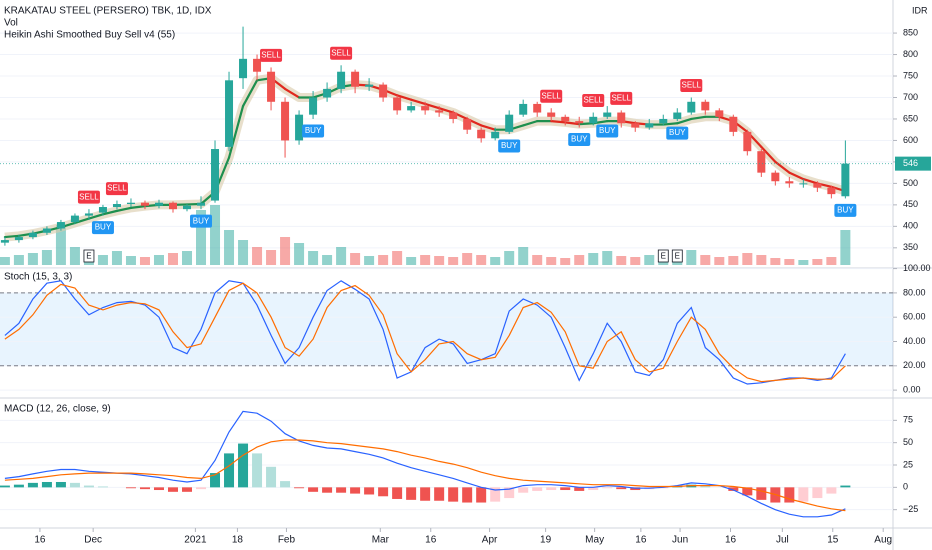 The image size is (932, 550). Describe the element at coordinates (914, 317) in the screenshot. I see `y-tick-label: 60.00` at that location.